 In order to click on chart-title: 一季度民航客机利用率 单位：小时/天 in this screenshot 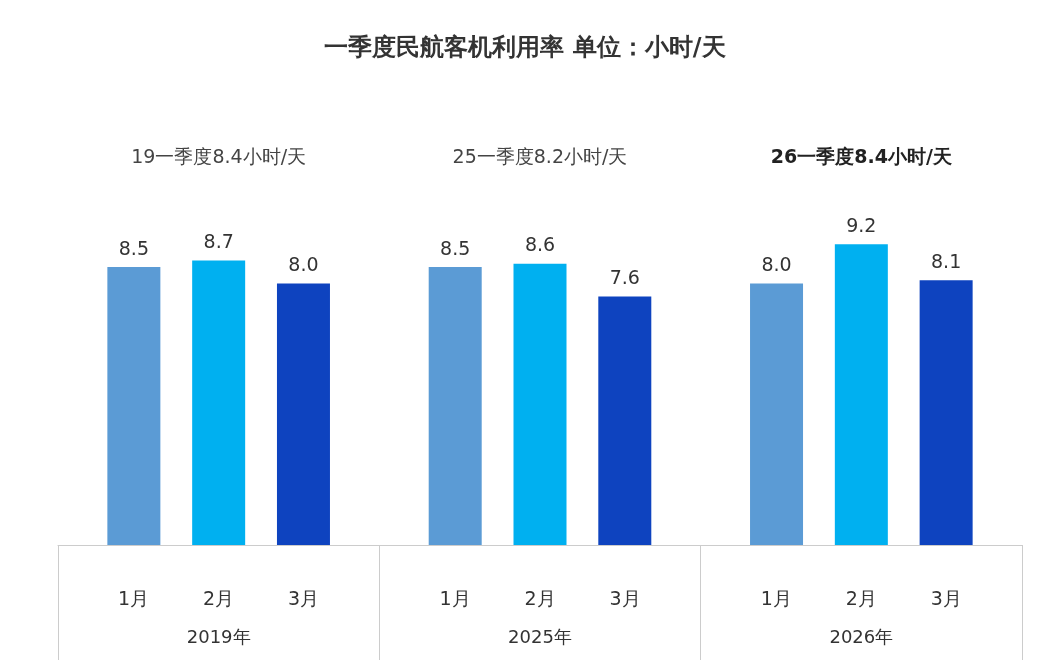, I will do `click(525, 47)`.